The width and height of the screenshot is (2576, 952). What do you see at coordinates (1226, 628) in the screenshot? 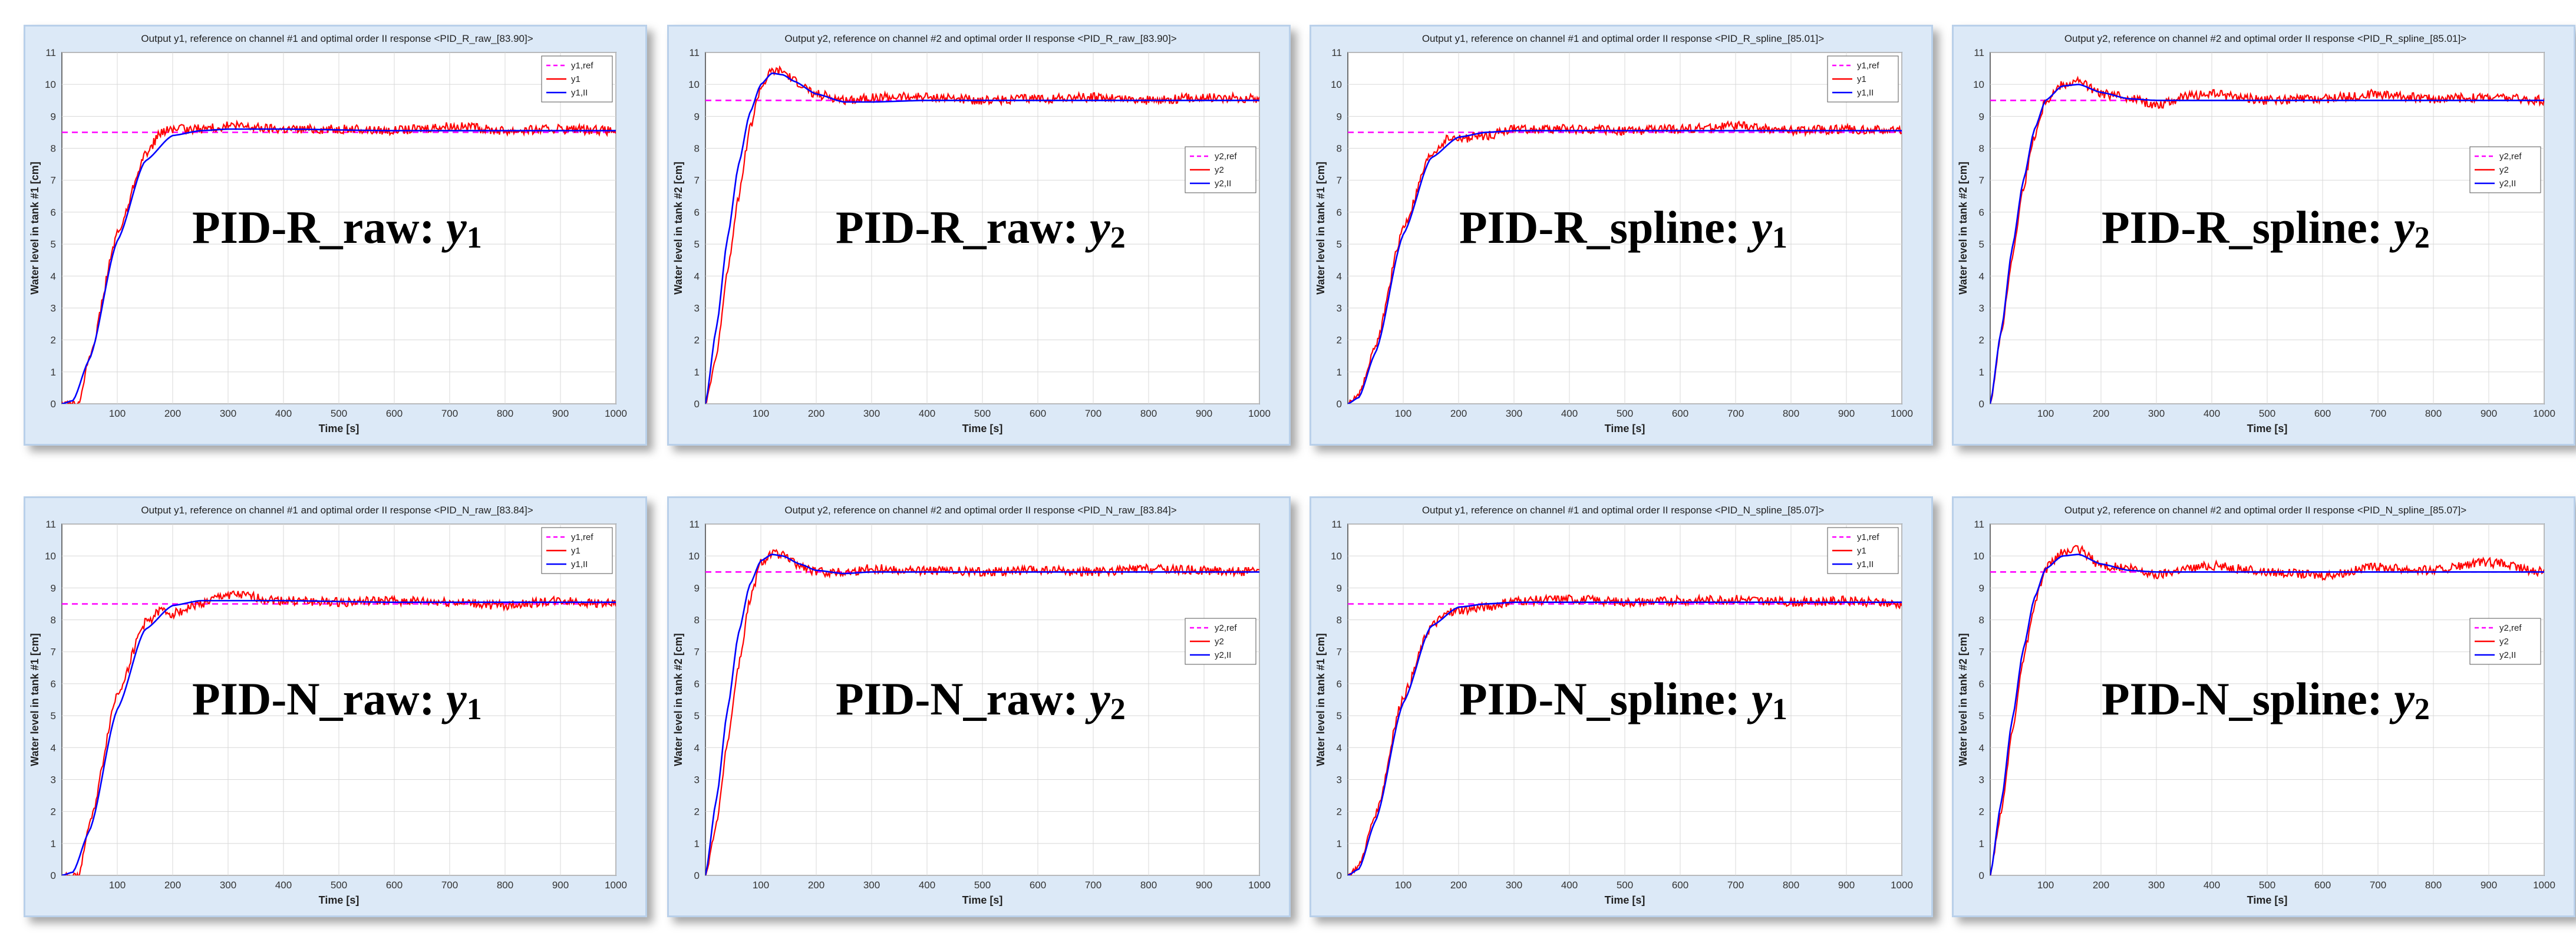
I see `legend-label: y2,ref` at bounding box center [1226, 628].